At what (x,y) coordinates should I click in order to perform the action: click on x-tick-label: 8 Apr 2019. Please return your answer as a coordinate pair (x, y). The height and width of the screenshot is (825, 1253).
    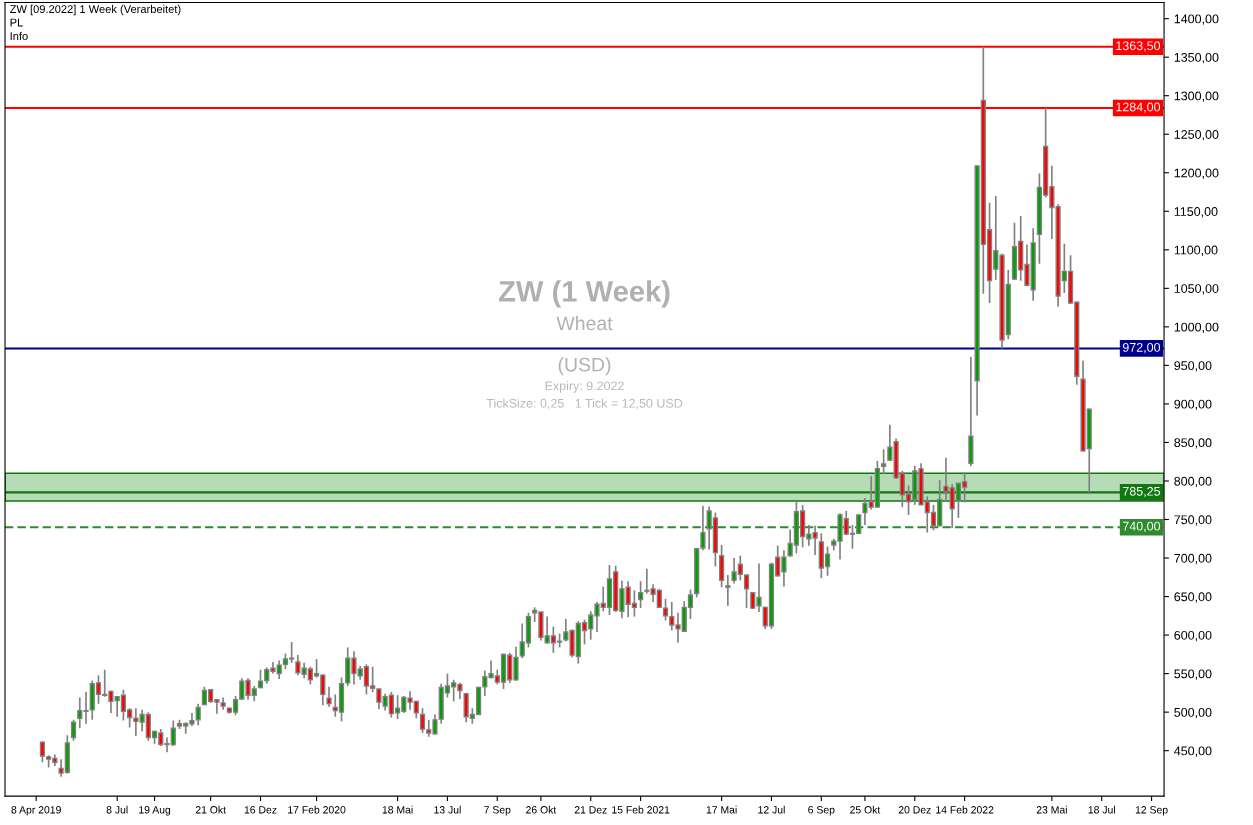
    Looking at the image, I should click on (36, 811).